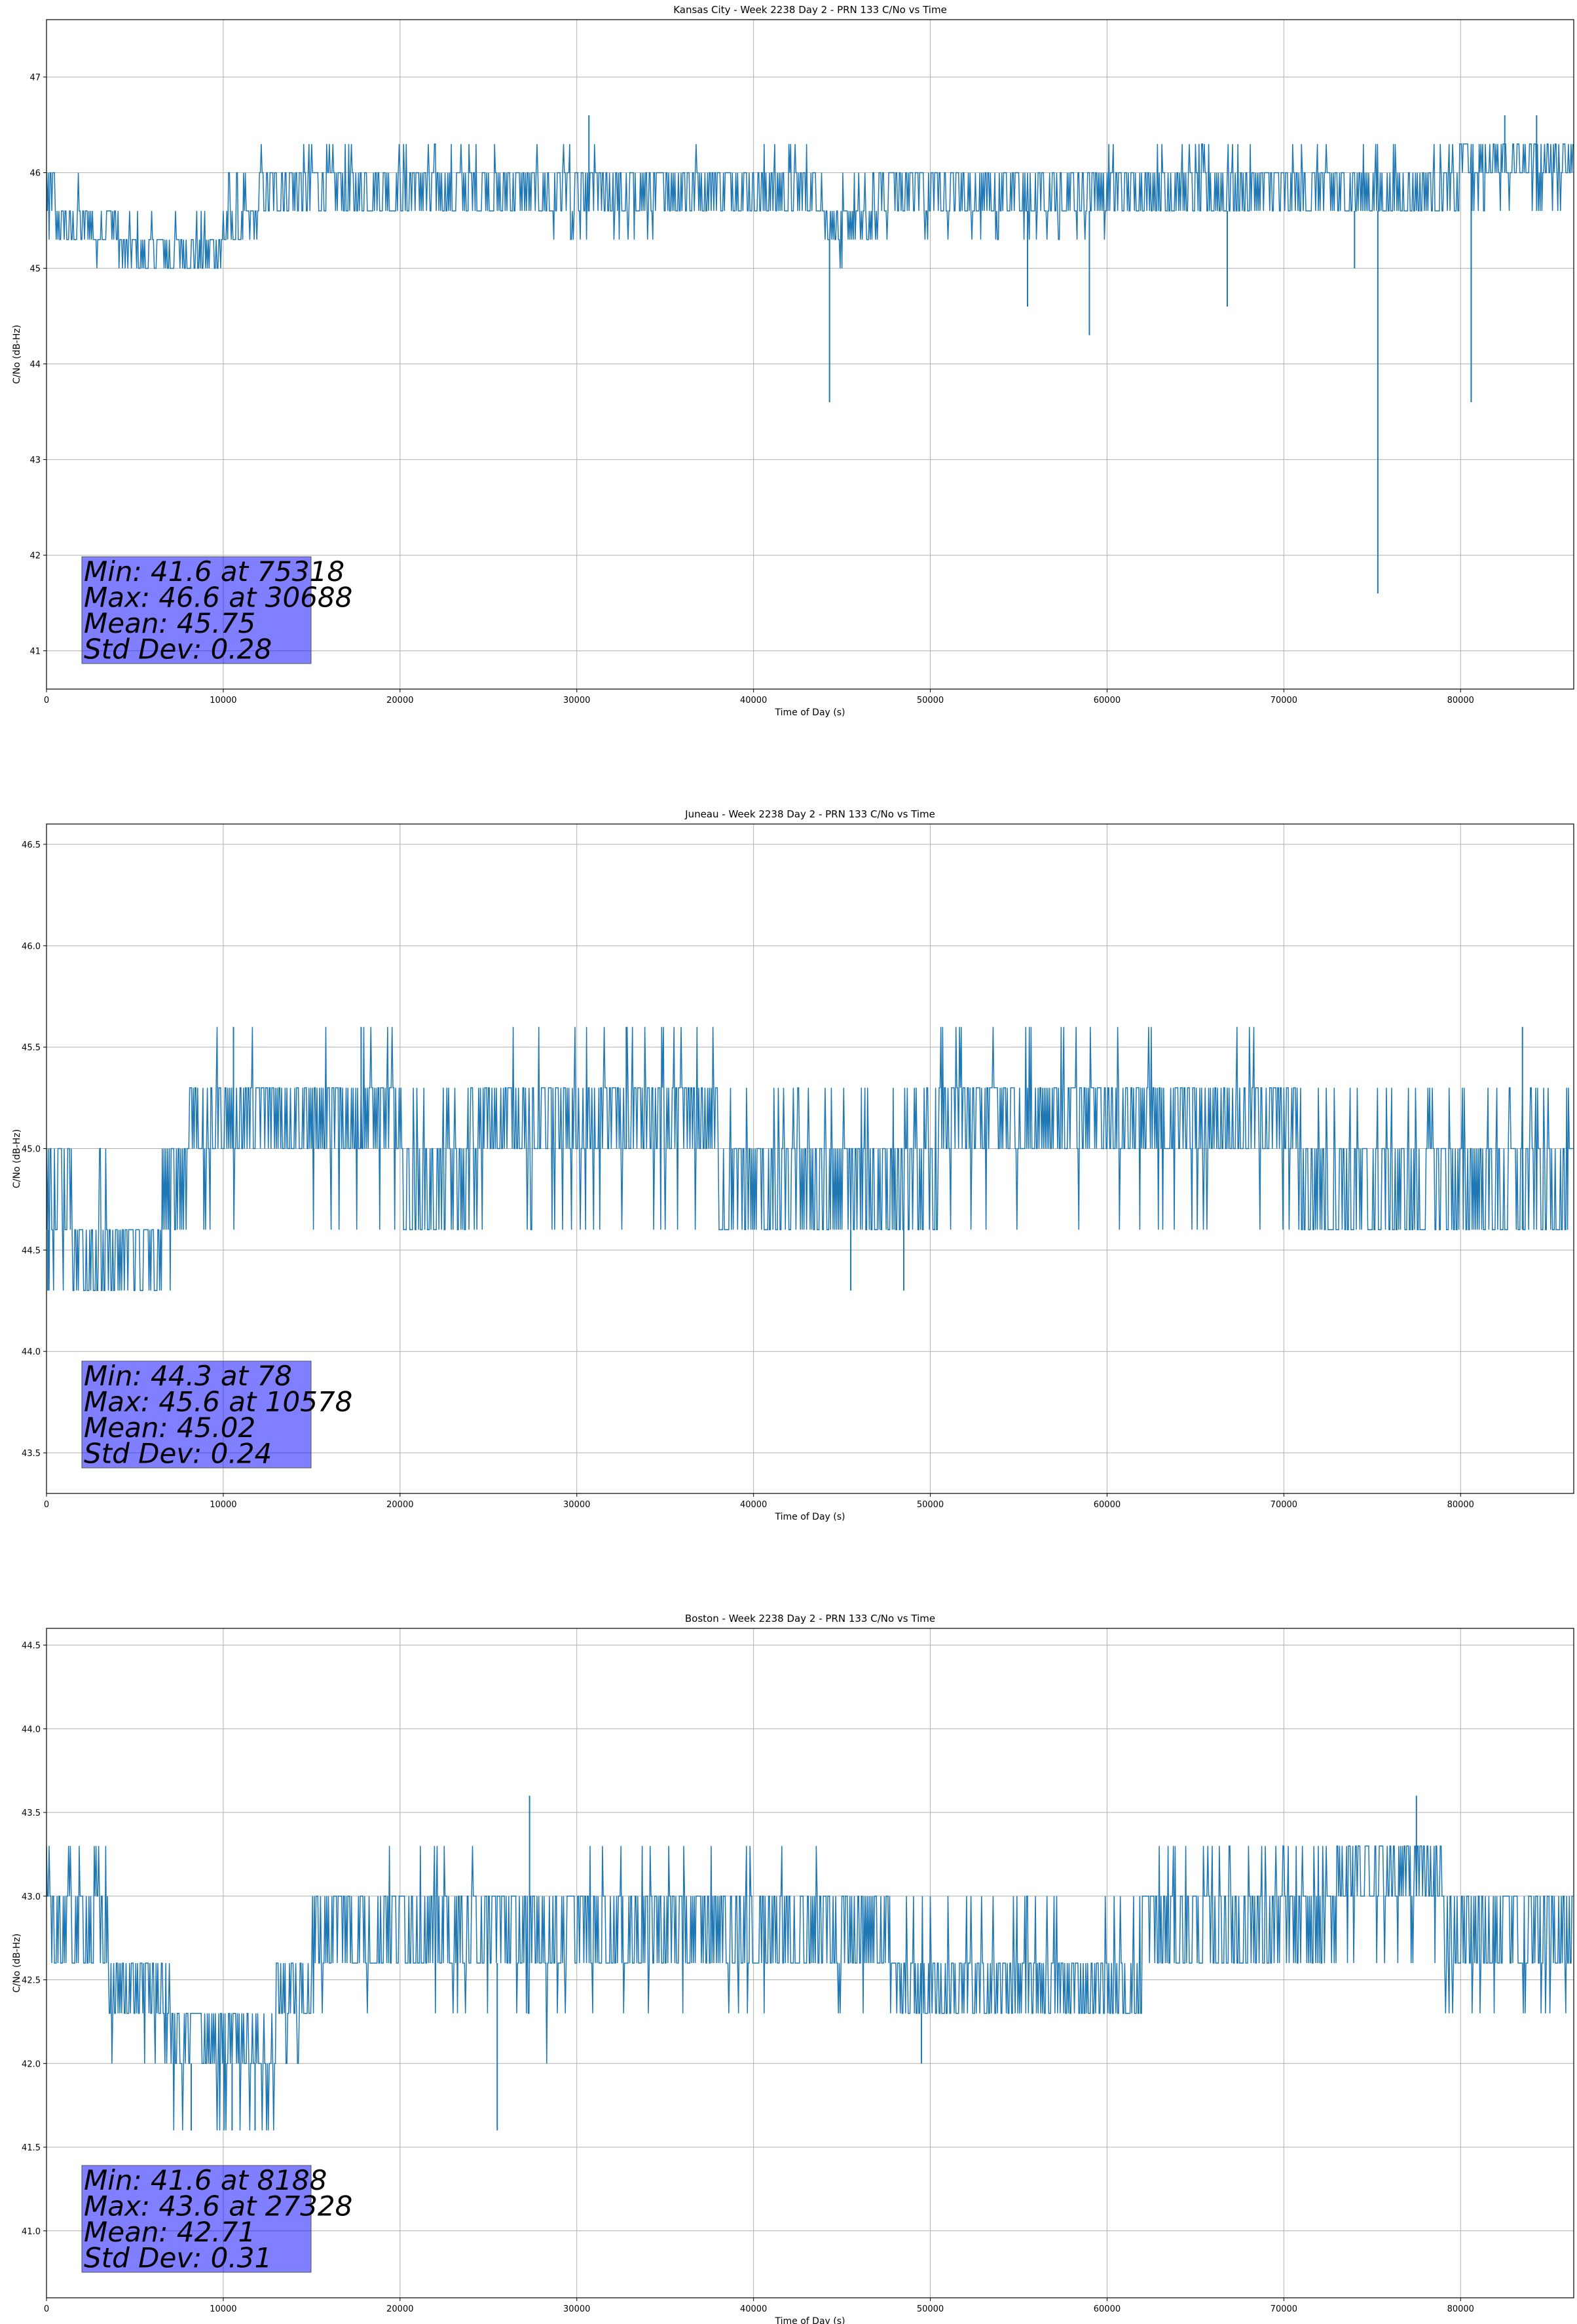 The height and width of the screenshot is (2324, 1577). Describe the element at coordinates (31, 1048) in the screenshot. I see `y-tick-label: 45.5` at that location.